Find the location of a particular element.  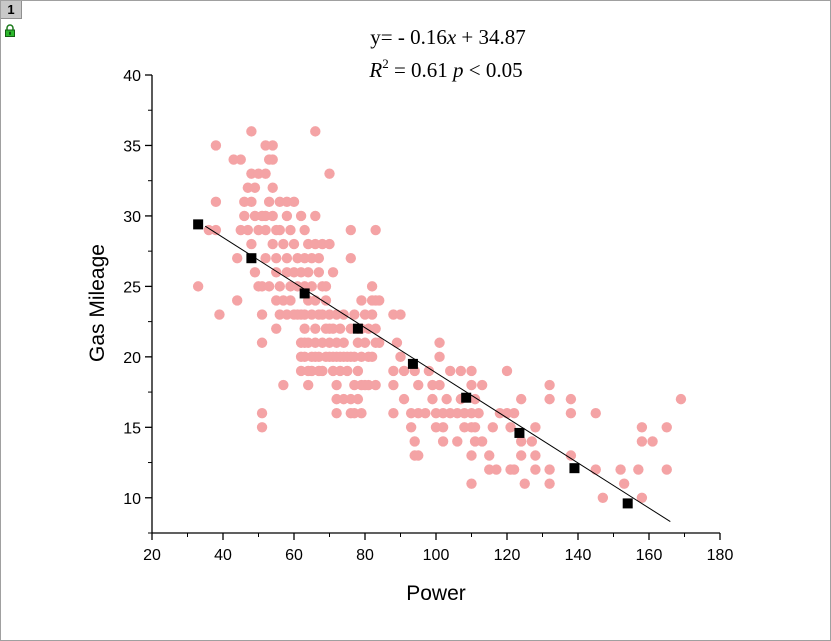

y-axis-title: Gas Mileage is located at coordinates (97, 303).